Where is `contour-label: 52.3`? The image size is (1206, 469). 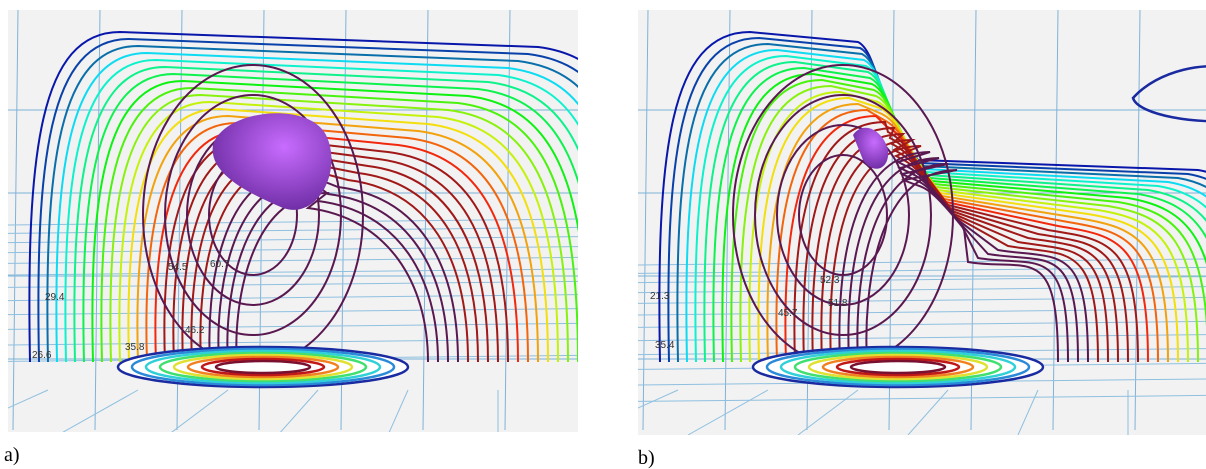
contour-label: 52.3 is located at coordinates (830, 280).